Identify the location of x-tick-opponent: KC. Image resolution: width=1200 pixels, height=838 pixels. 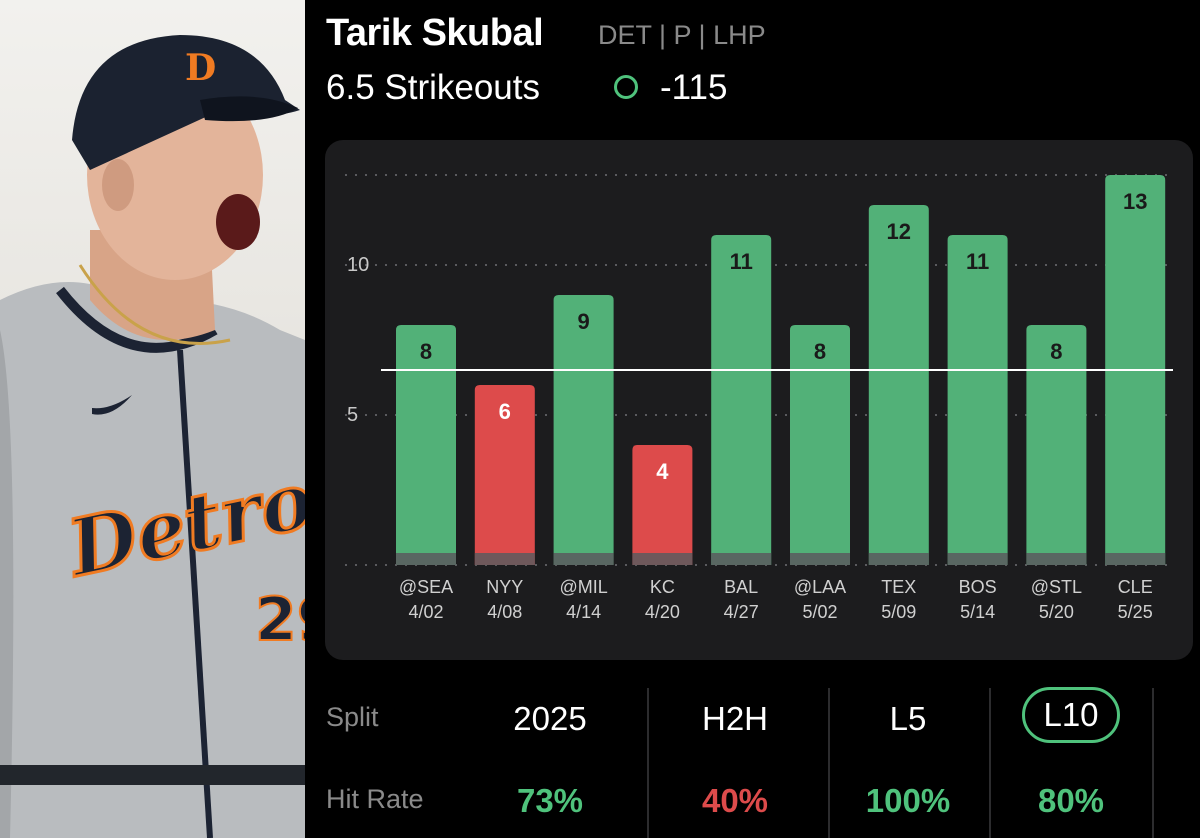
(662, 587).